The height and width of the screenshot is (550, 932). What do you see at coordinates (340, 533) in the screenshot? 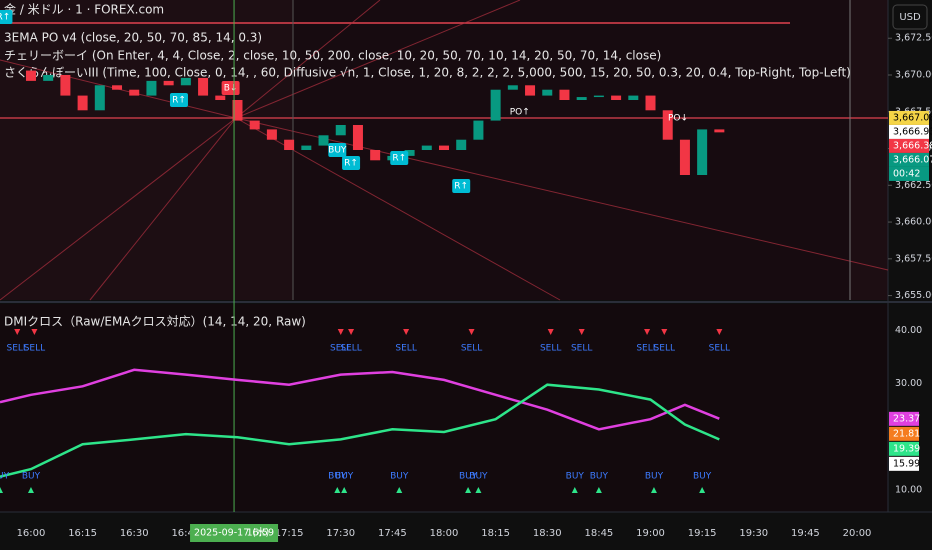
I see `x-tick-label: 17:30` at bounding box center [340, 533].